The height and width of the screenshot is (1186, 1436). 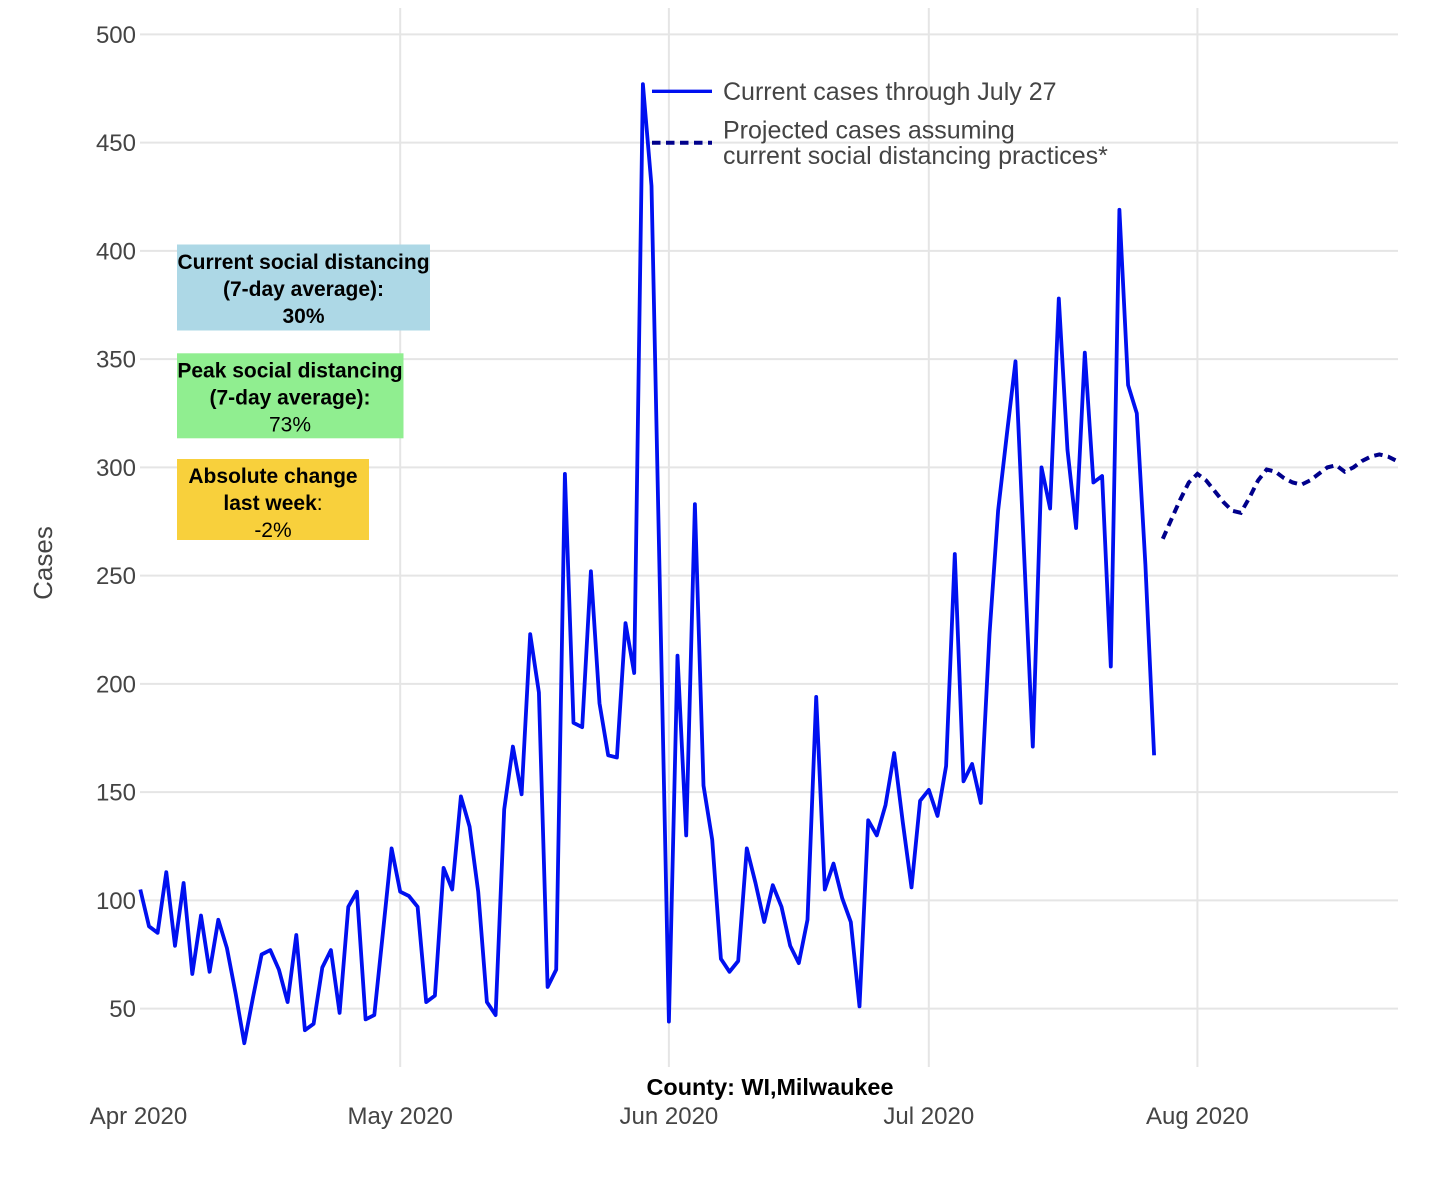 I want to click on svg-text: 50, so click(x=122, y=1009).